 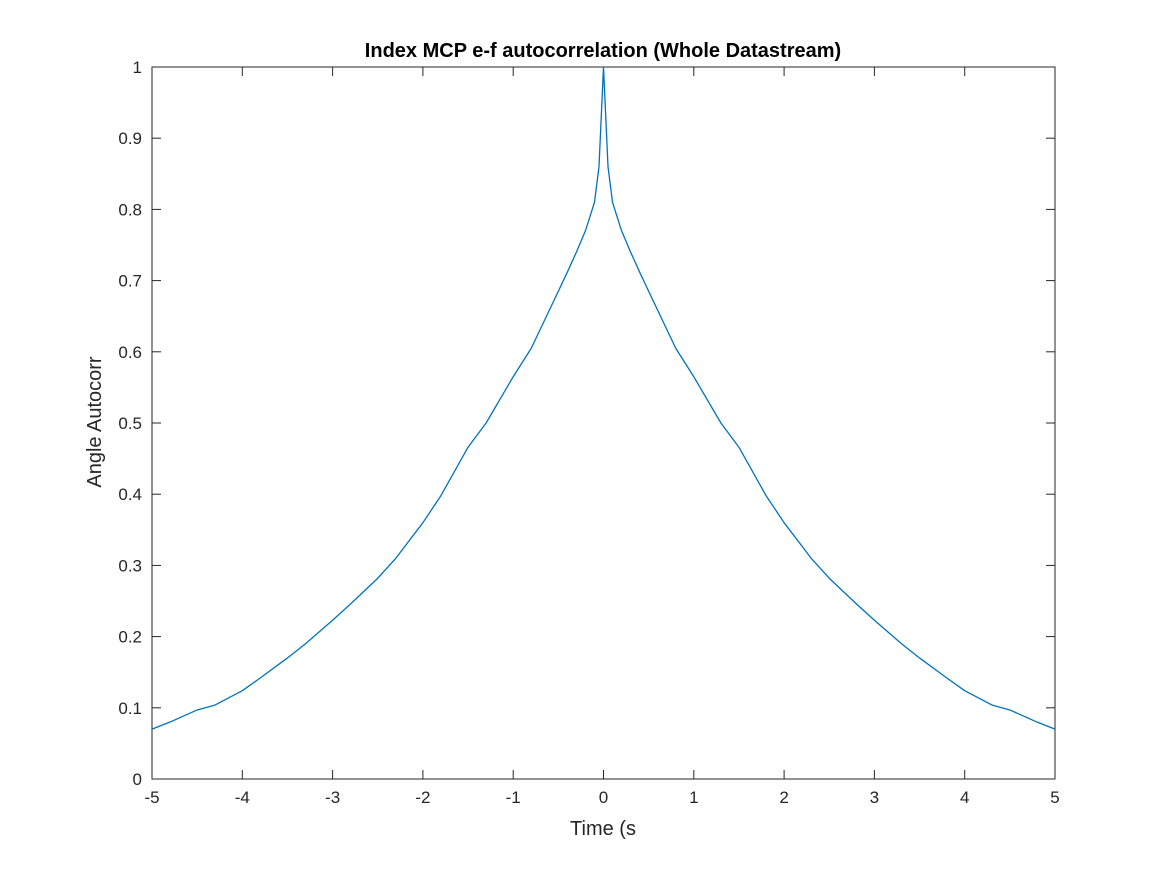 I want to click on x-tick-label: 3, so click(x=874, y=797).